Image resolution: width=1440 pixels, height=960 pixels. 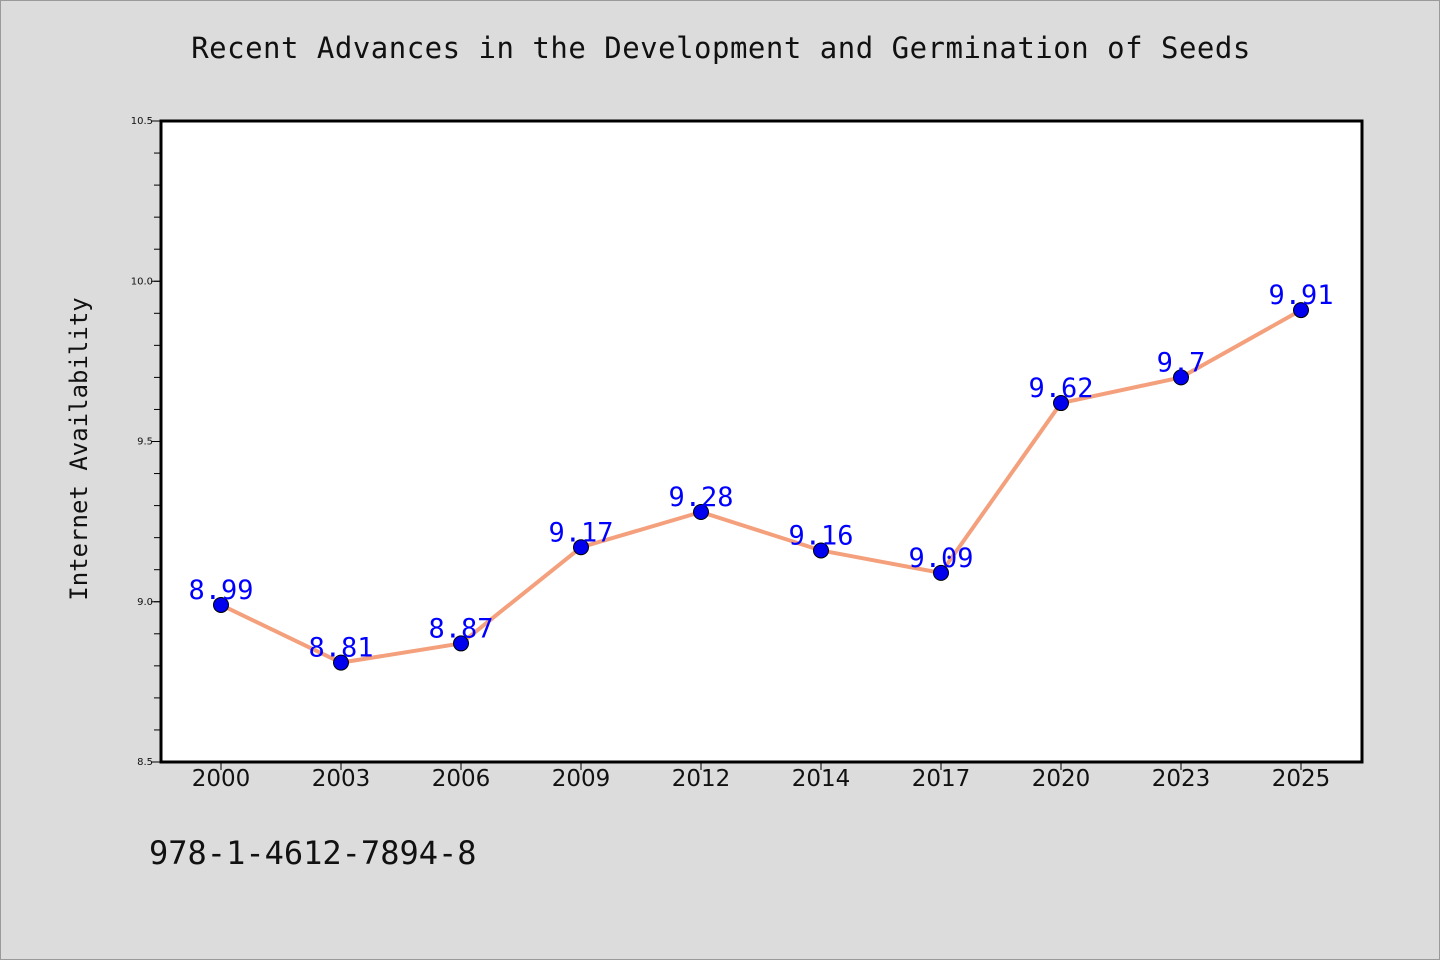 What do you see at coordinates (940, 558) in the screenshot?
I see `data-label: 9.09` at bounding box center [940, 558].